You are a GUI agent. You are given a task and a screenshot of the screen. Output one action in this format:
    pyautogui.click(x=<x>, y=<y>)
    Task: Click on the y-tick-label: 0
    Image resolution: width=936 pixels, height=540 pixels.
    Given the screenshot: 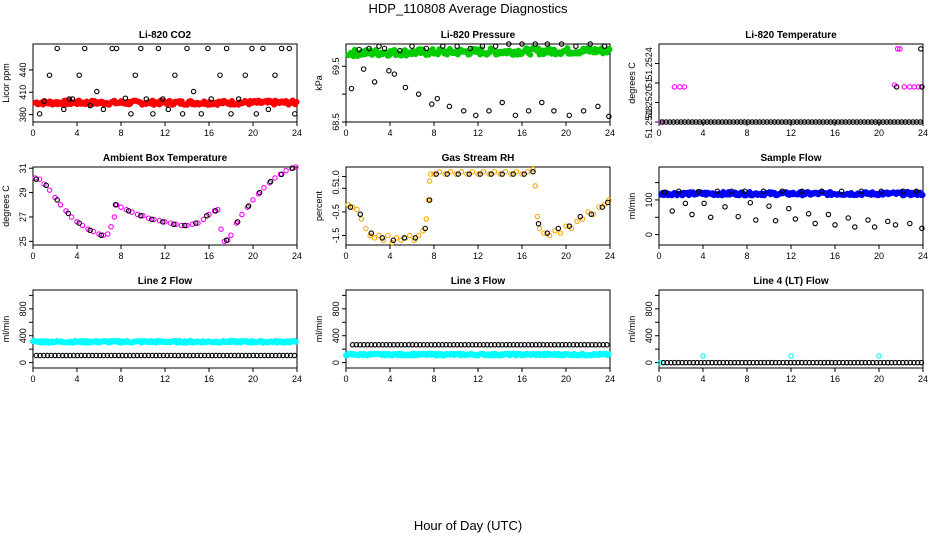 What is the action you would take?
    pyautogui.click(x=649, y=234)
    